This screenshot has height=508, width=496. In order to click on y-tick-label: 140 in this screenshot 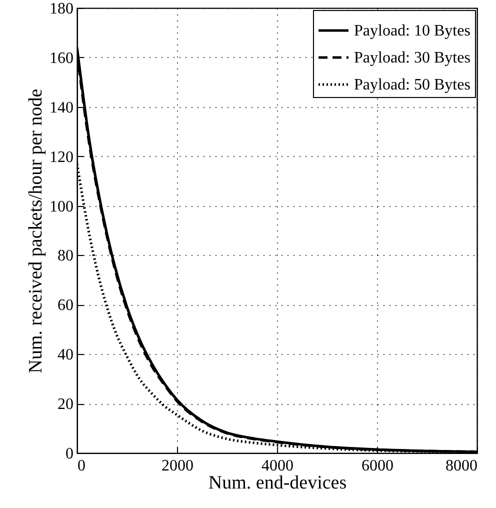, I will do `click(62, 107)`.